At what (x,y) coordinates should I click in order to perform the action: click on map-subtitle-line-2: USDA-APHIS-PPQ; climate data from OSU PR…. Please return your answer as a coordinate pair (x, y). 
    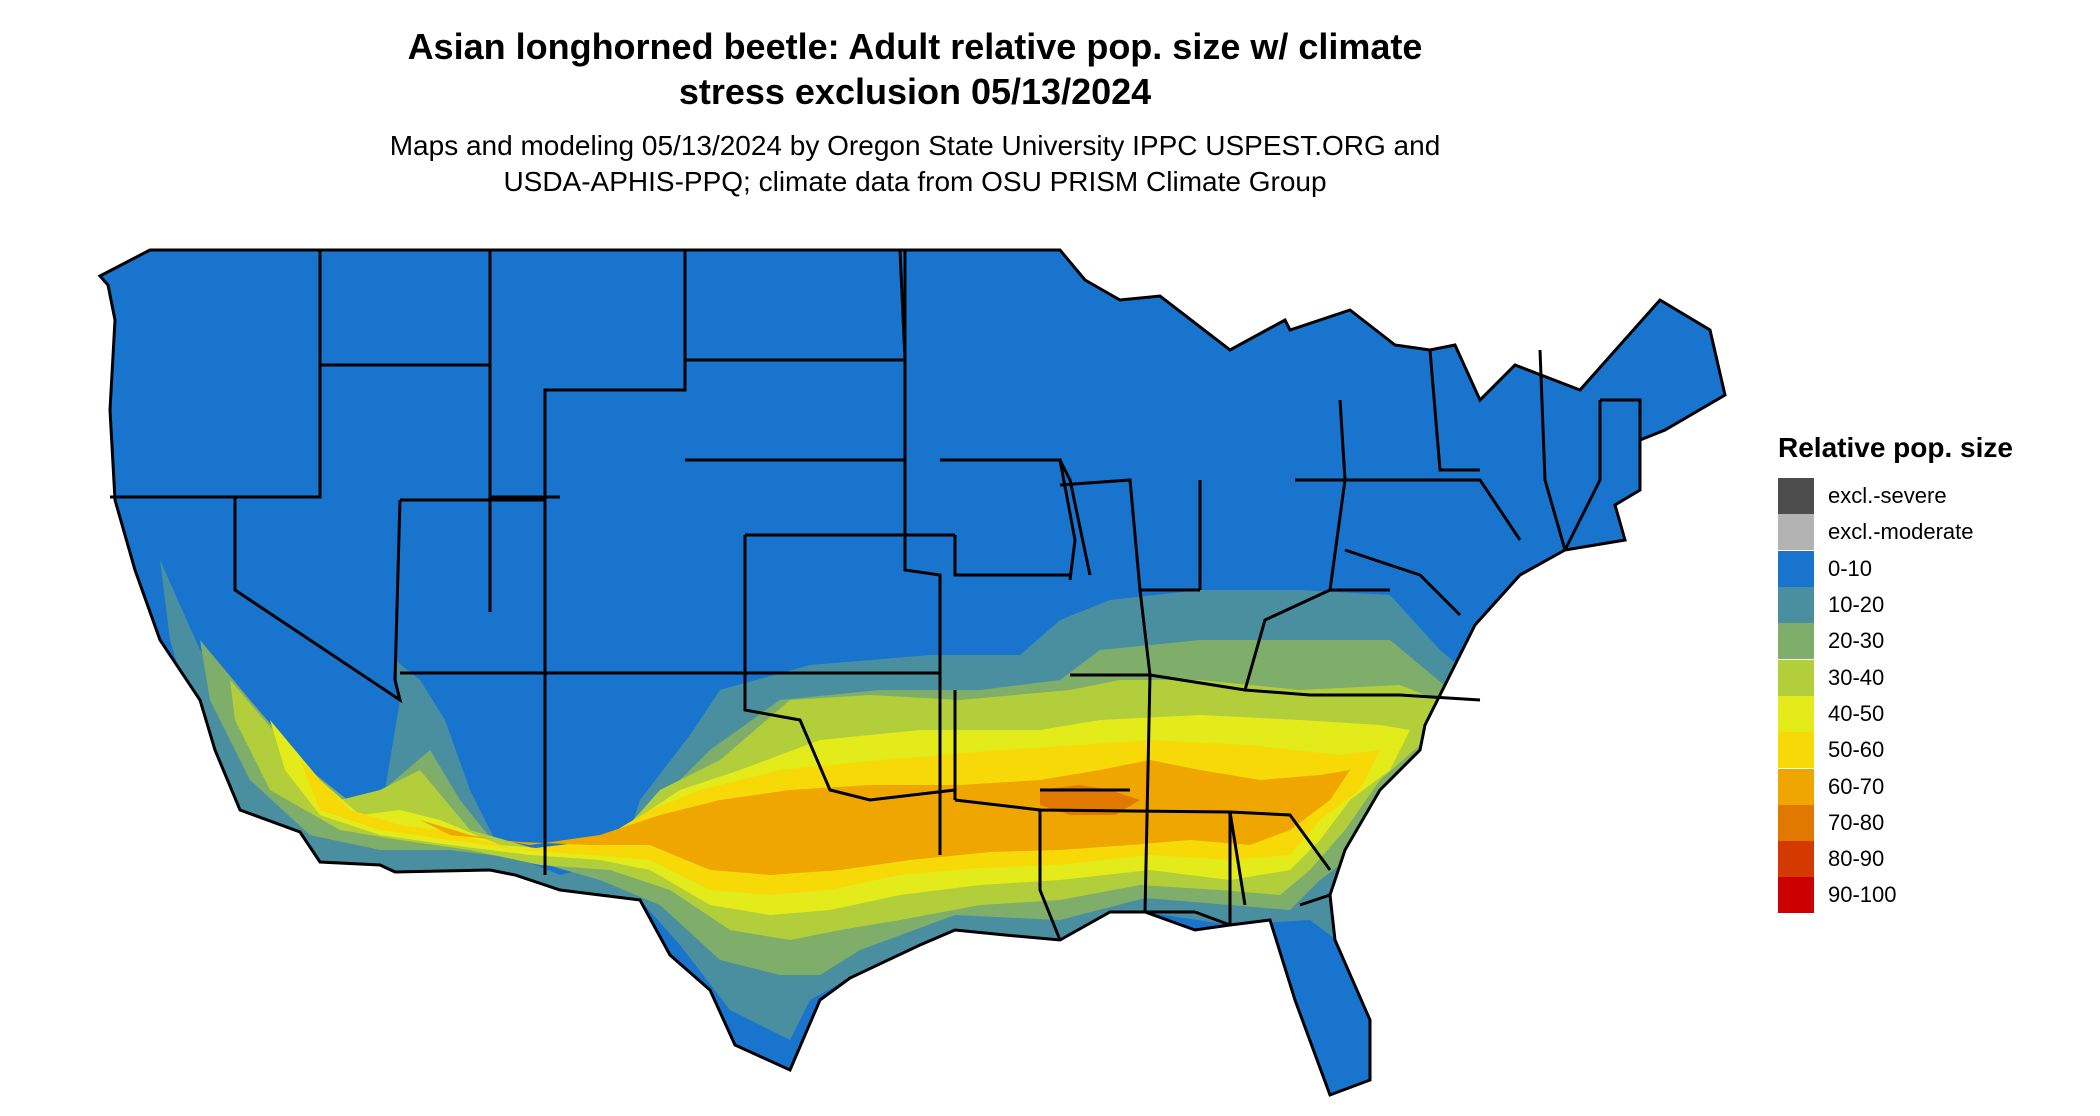
    Looking at the image, I should click on (915, 181).